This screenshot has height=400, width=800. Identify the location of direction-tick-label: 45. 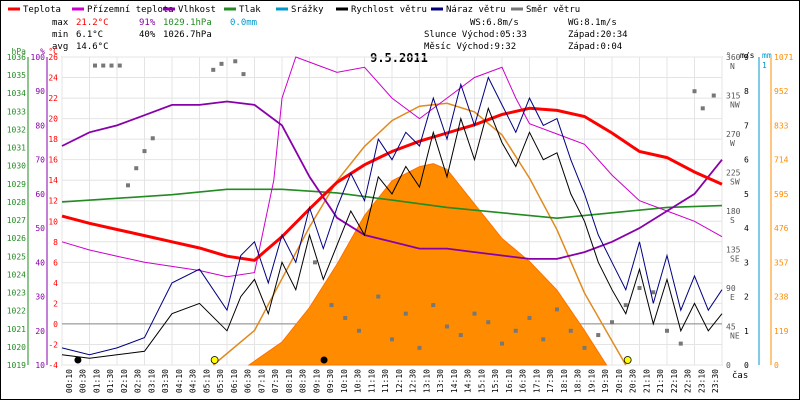
(731, 327).